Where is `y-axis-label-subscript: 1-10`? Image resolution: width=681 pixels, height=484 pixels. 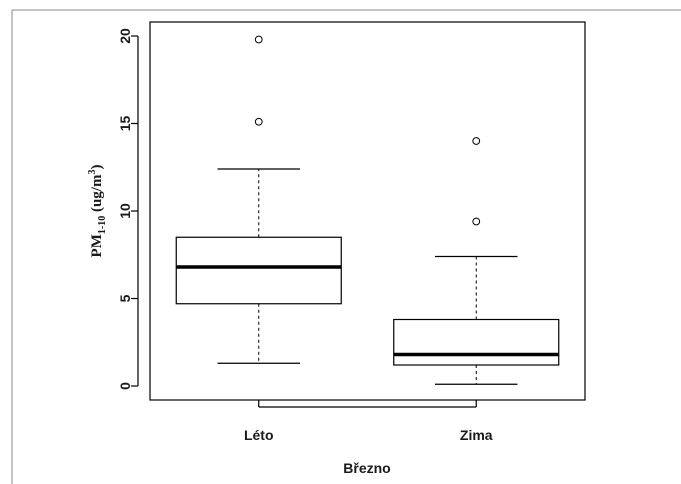 y-axis-label-subscript: 1-10 is located at coordinates (102, 225).